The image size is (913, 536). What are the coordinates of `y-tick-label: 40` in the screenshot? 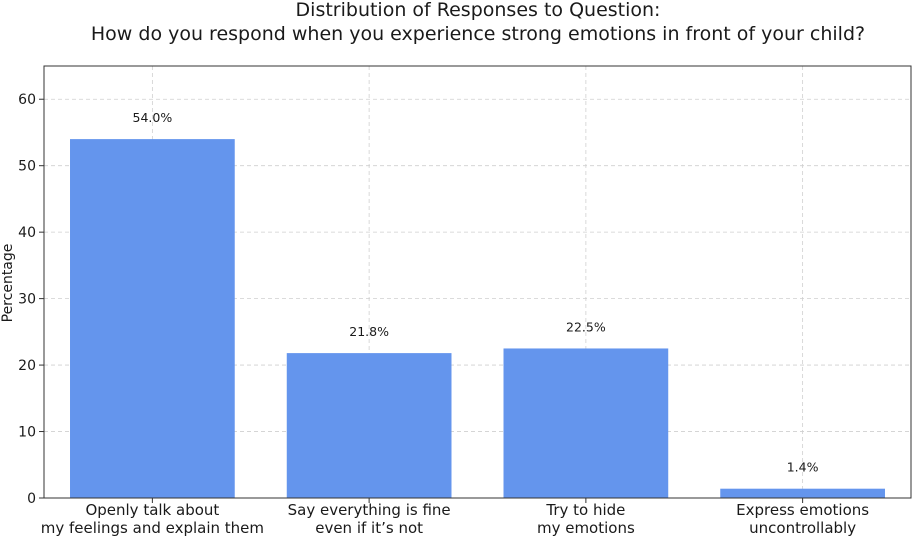 It's located at (27, 233).